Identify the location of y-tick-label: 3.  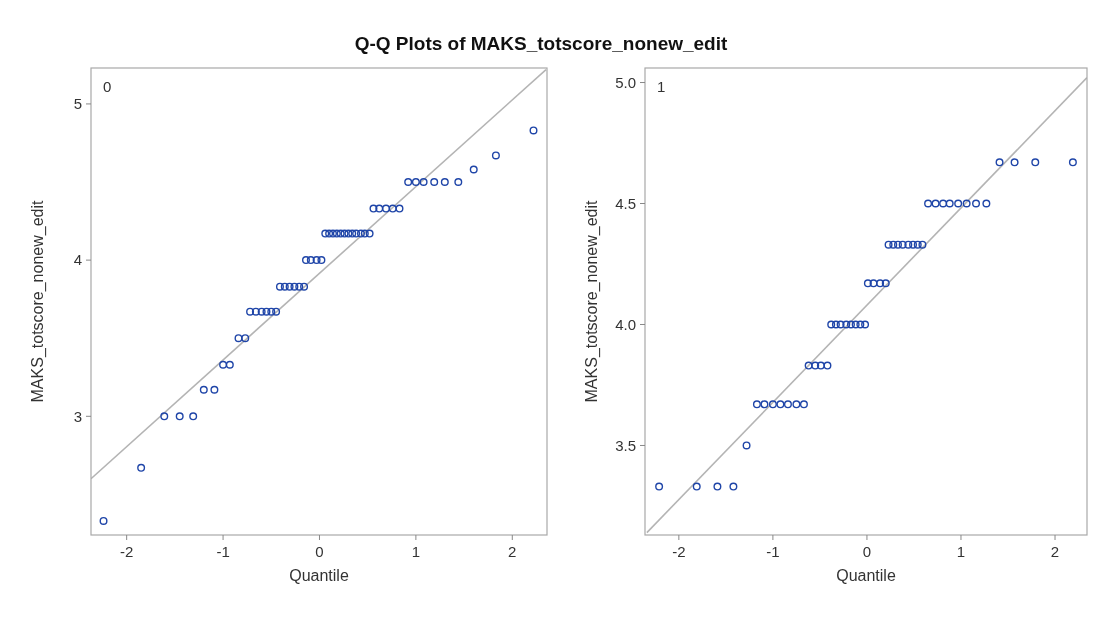
(77, 416).